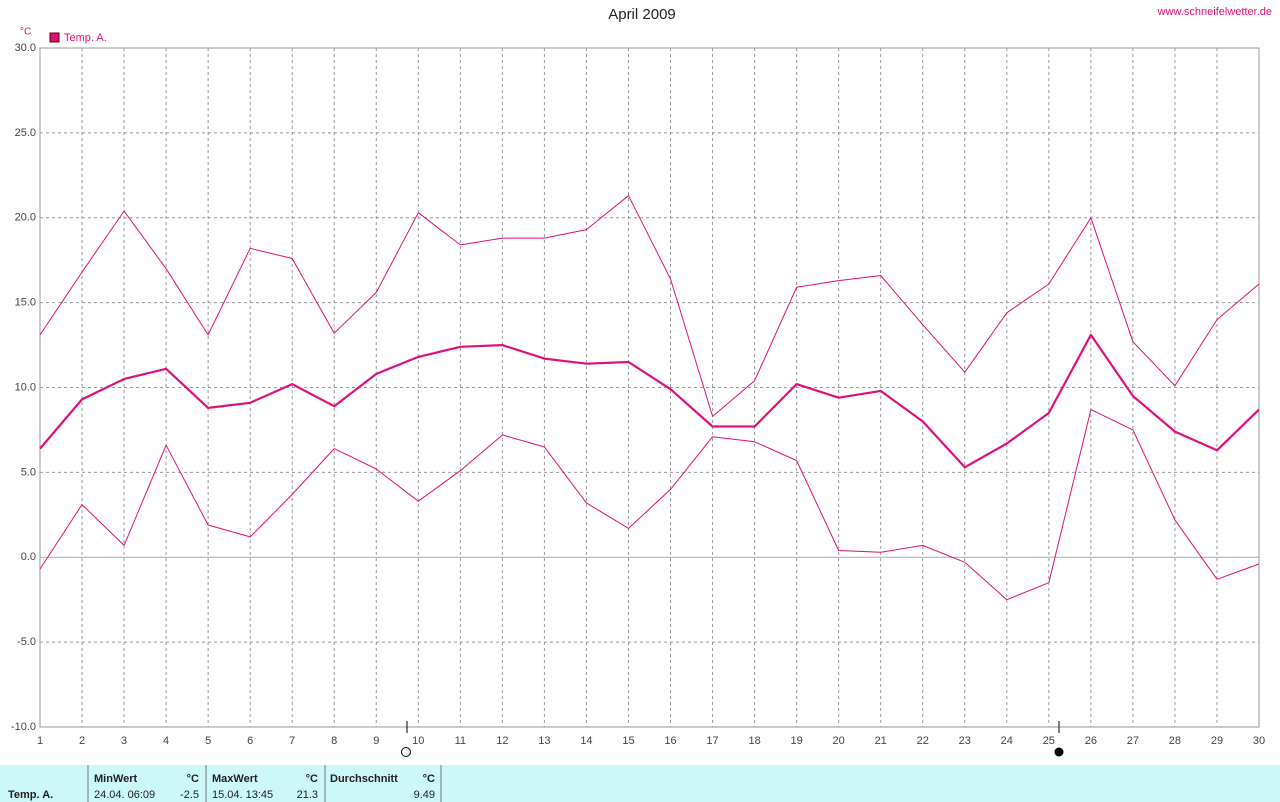  Describe the element at coordinates (85, 38) in the screenshot. I see `legend-label: Temp. A.` at that location.